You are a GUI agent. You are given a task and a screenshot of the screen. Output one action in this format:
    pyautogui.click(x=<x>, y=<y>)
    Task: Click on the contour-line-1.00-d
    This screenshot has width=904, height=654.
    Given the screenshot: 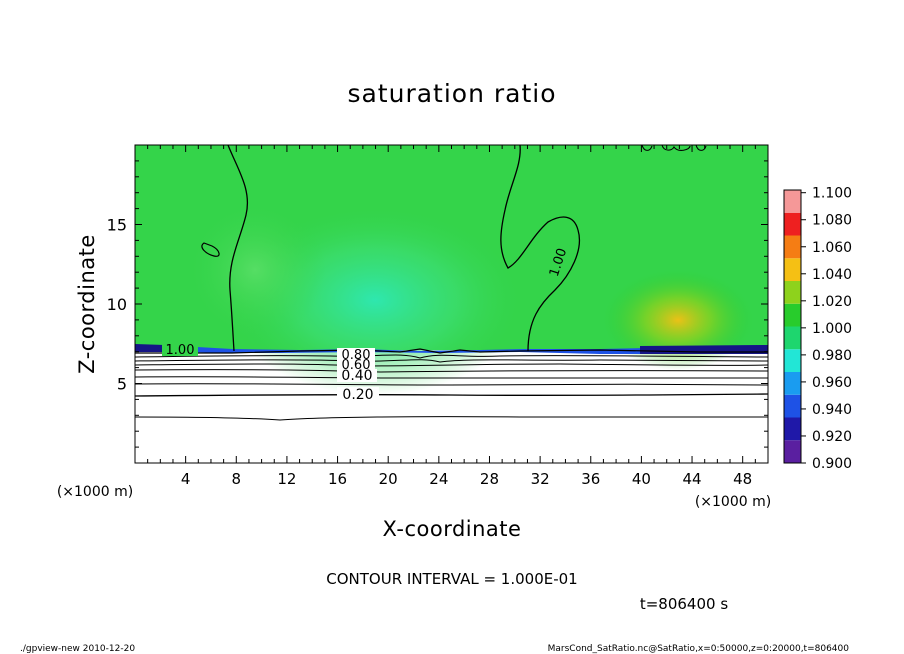 What is the action you would take?
    pyautogui.click(x=674, y=148)
    